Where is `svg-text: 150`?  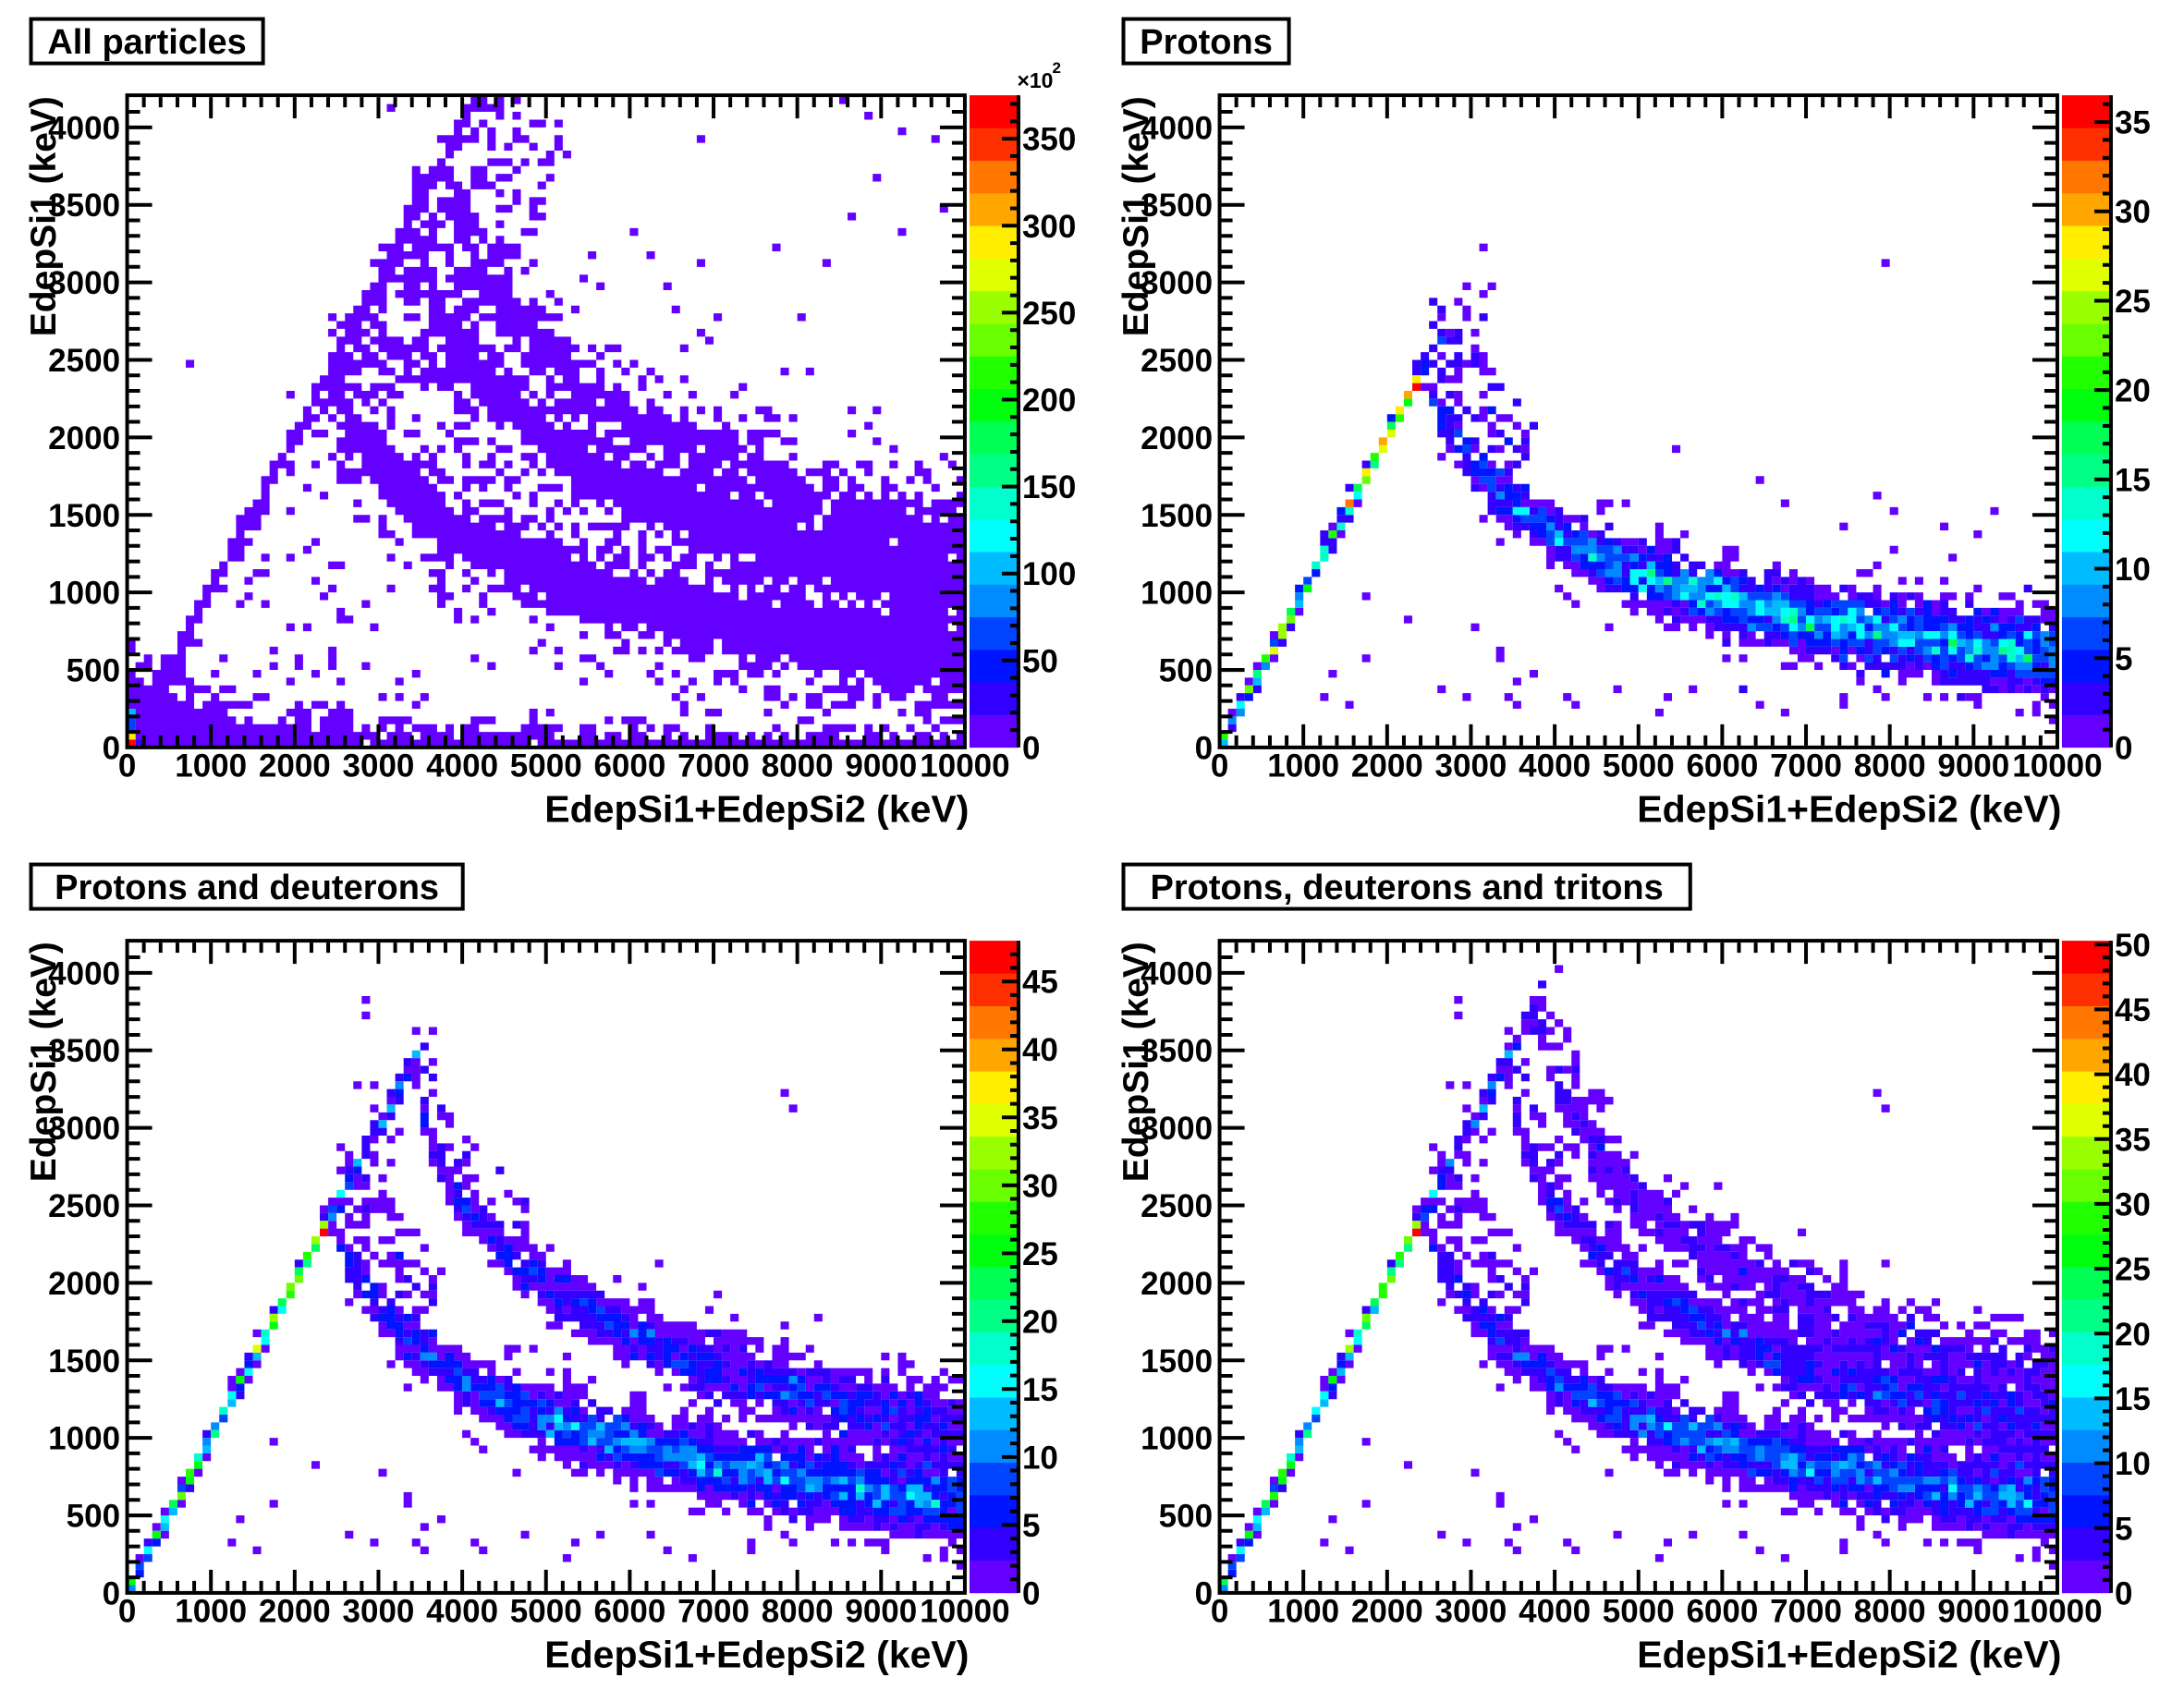
svg-text: 150 is located at coordinates (1049, 487).